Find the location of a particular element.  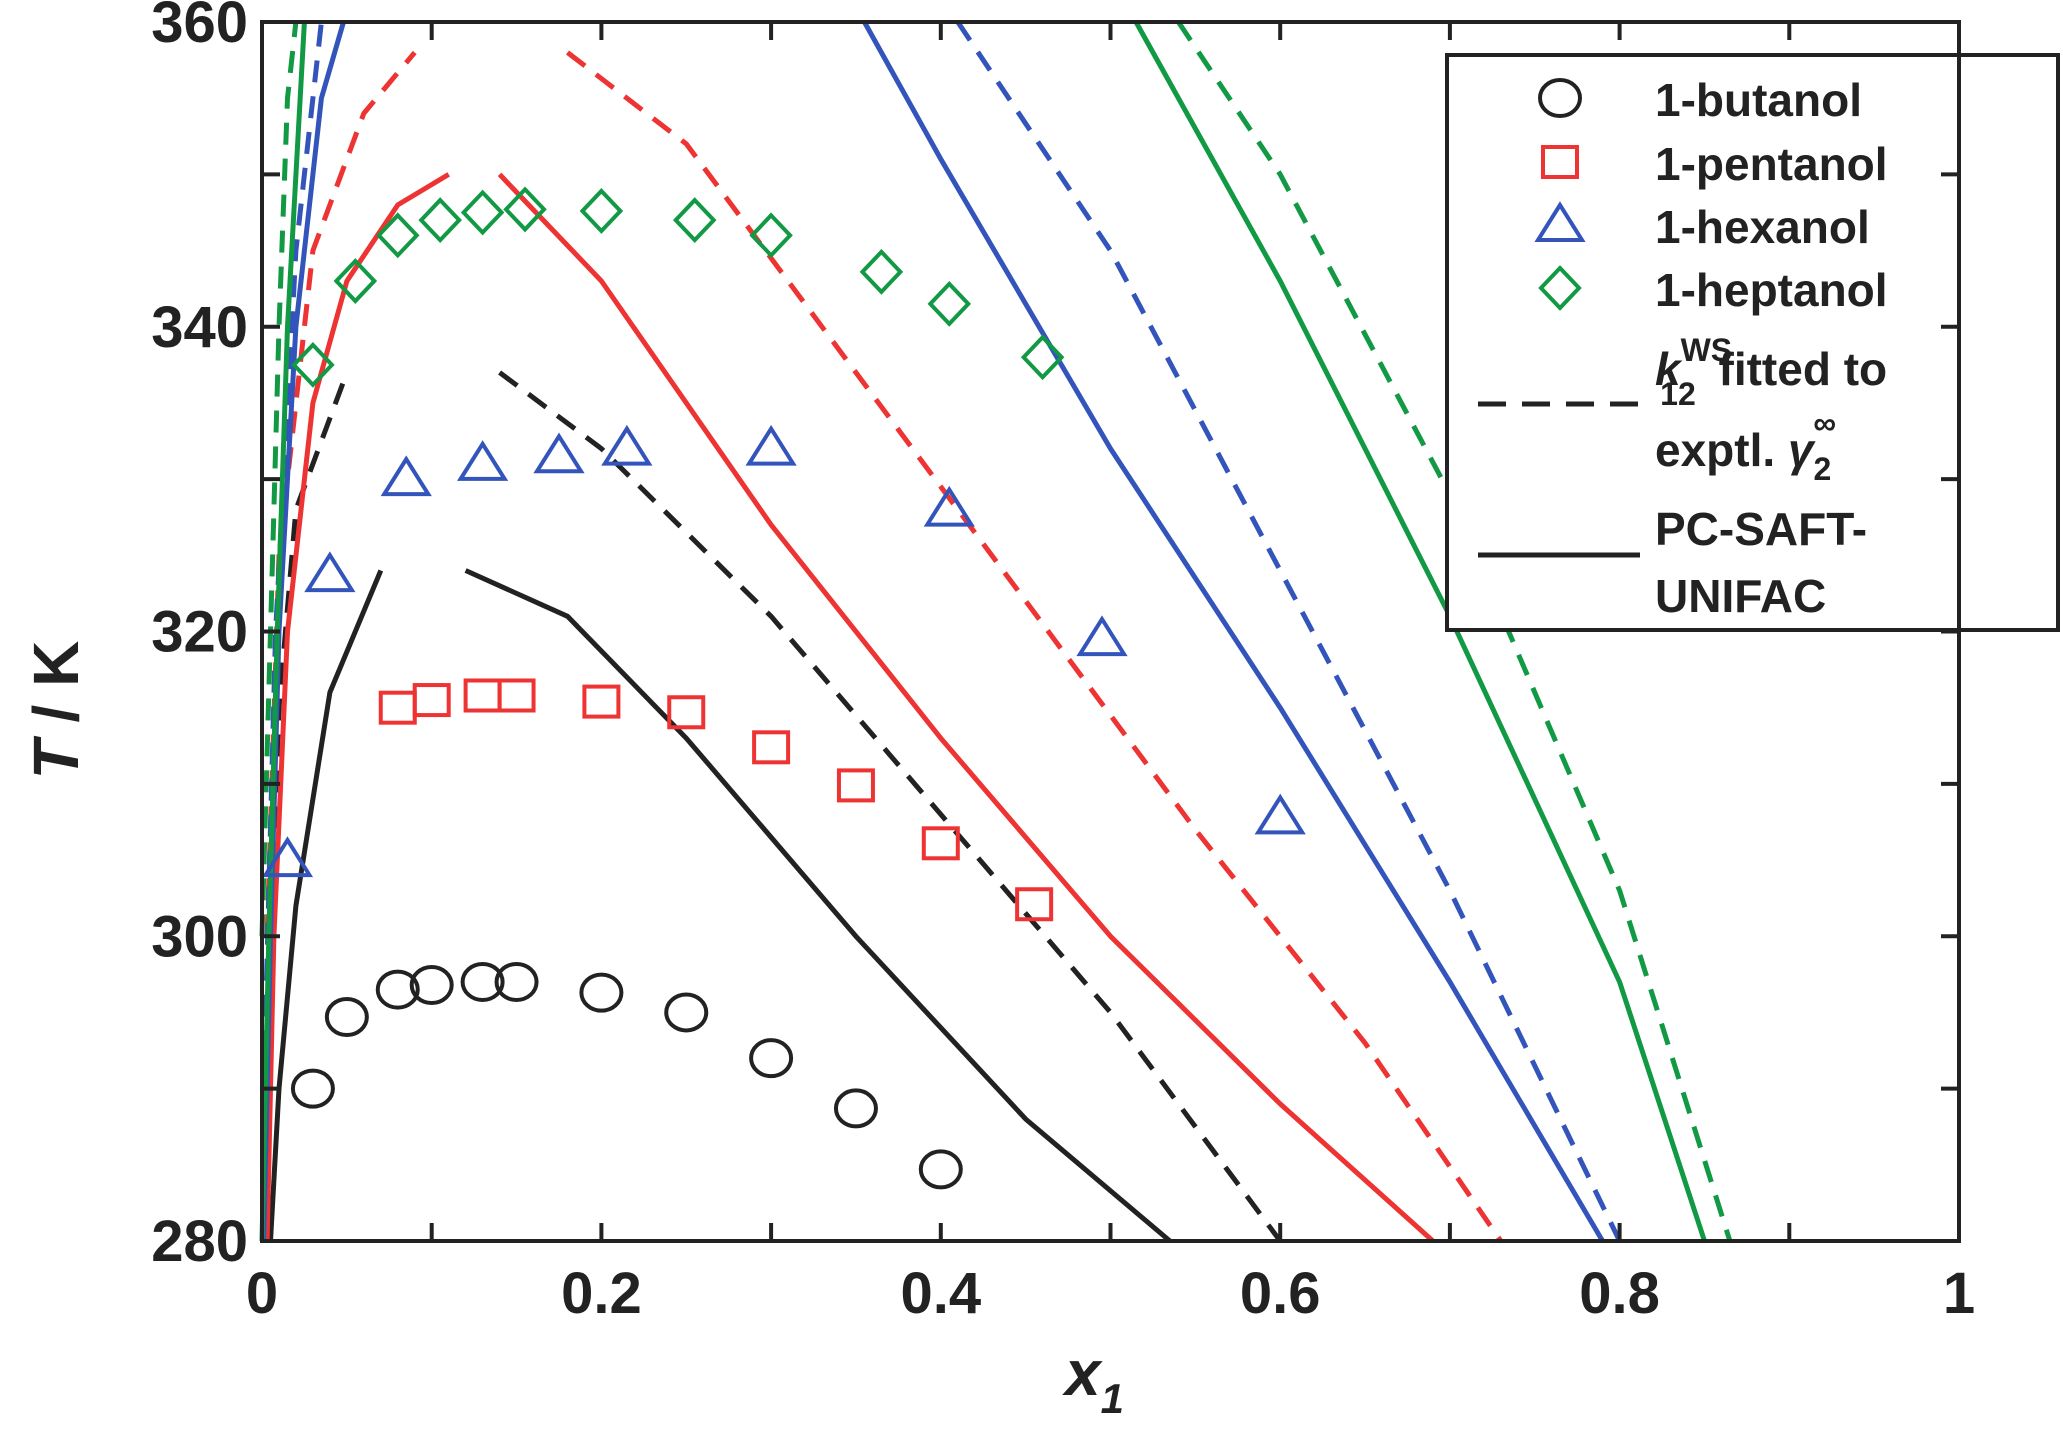

legend-k-superscript: WS is located at coordinates (1707, 350).